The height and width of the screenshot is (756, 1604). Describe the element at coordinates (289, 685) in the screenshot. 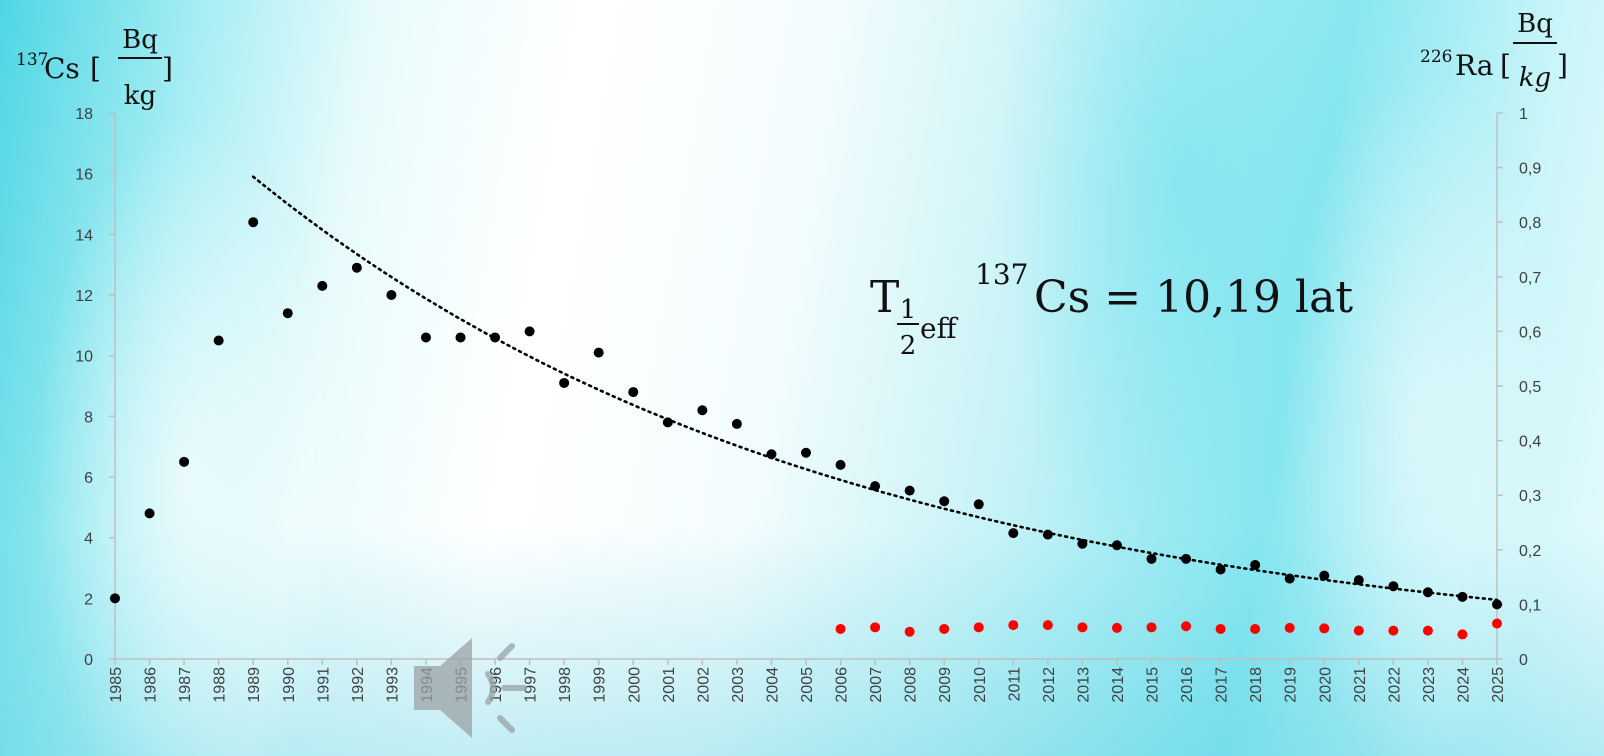

I see `x-tick-label: 1990` at that location.